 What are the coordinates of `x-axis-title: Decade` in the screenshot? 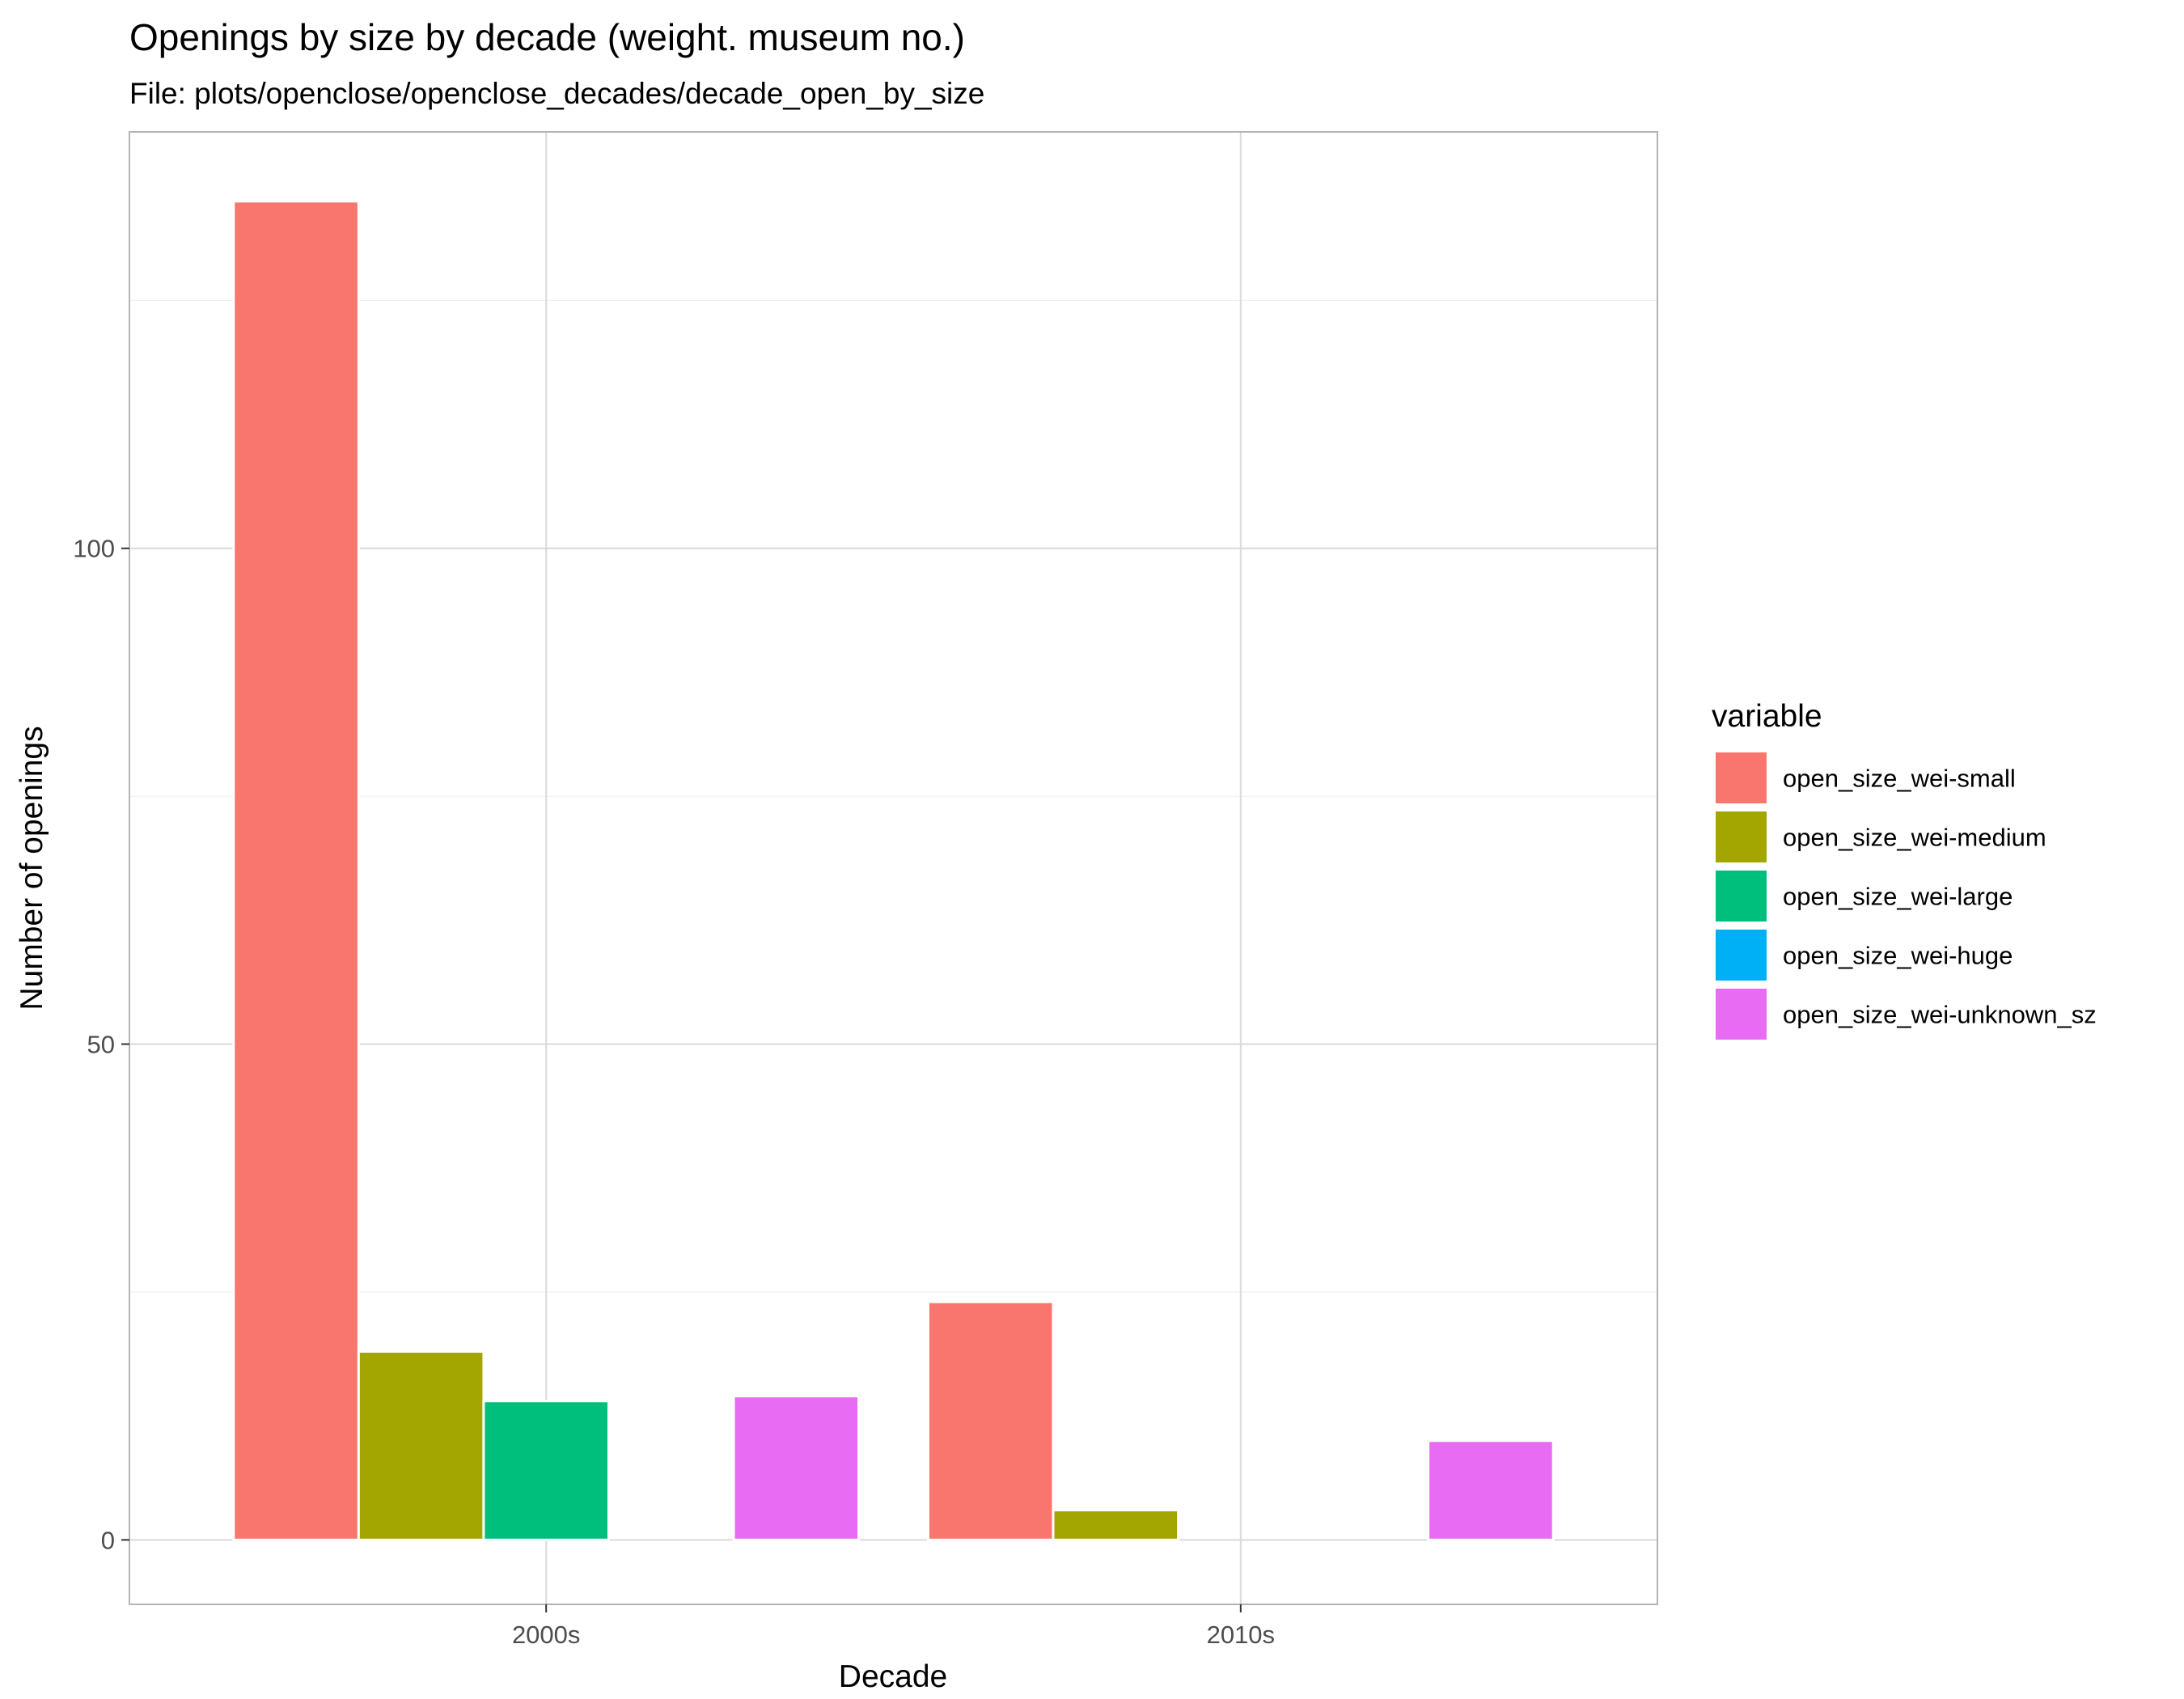 It's located at (893, 1676).